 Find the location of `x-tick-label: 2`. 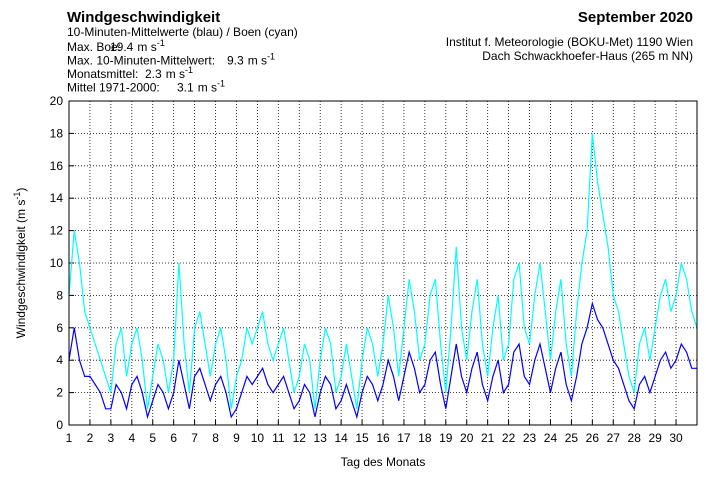

x-tick-label: 2 is located at coordinates (90, 438).